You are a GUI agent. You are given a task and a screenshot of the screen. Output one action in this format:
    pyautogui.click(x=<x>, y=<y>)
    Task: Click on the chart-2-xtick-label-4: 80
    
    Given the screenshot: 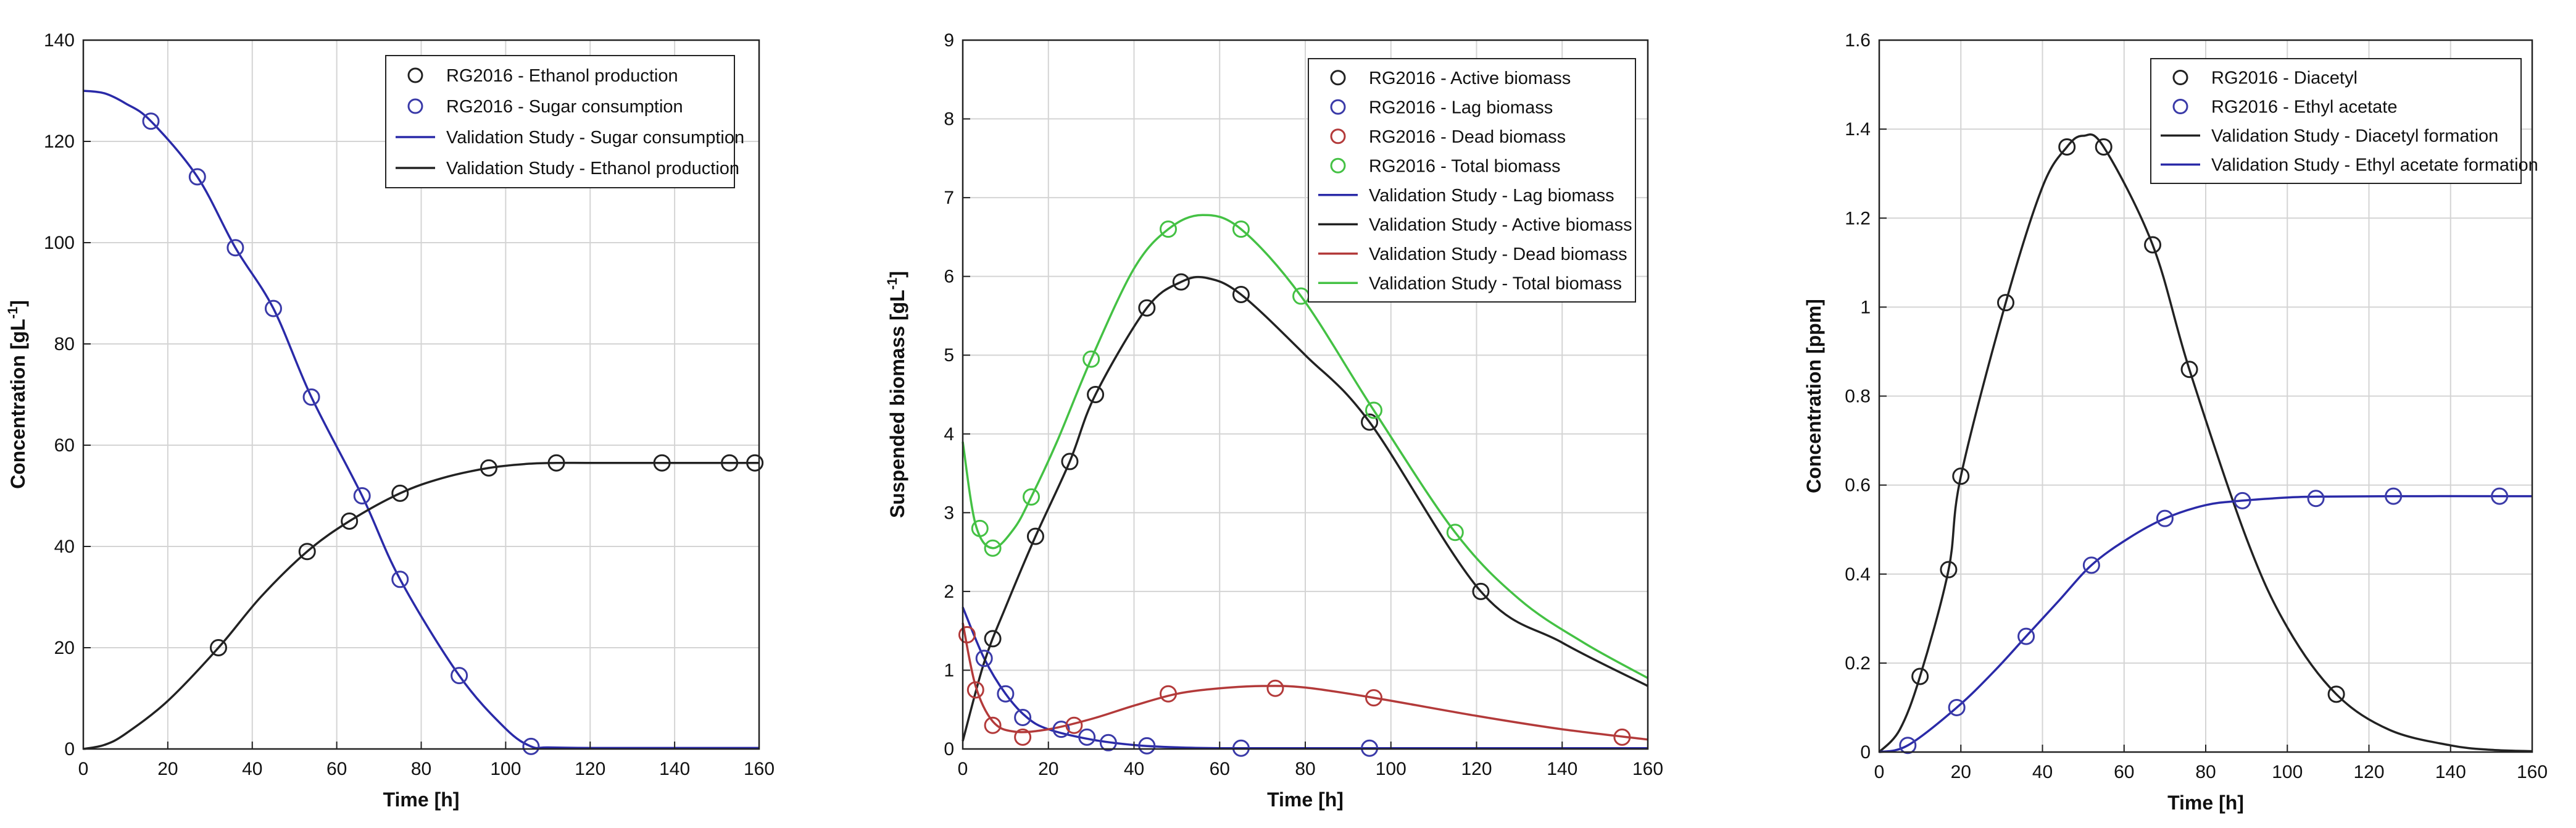 What is the action you would take?
    pyautogui.click(x=1305, y=769)
    